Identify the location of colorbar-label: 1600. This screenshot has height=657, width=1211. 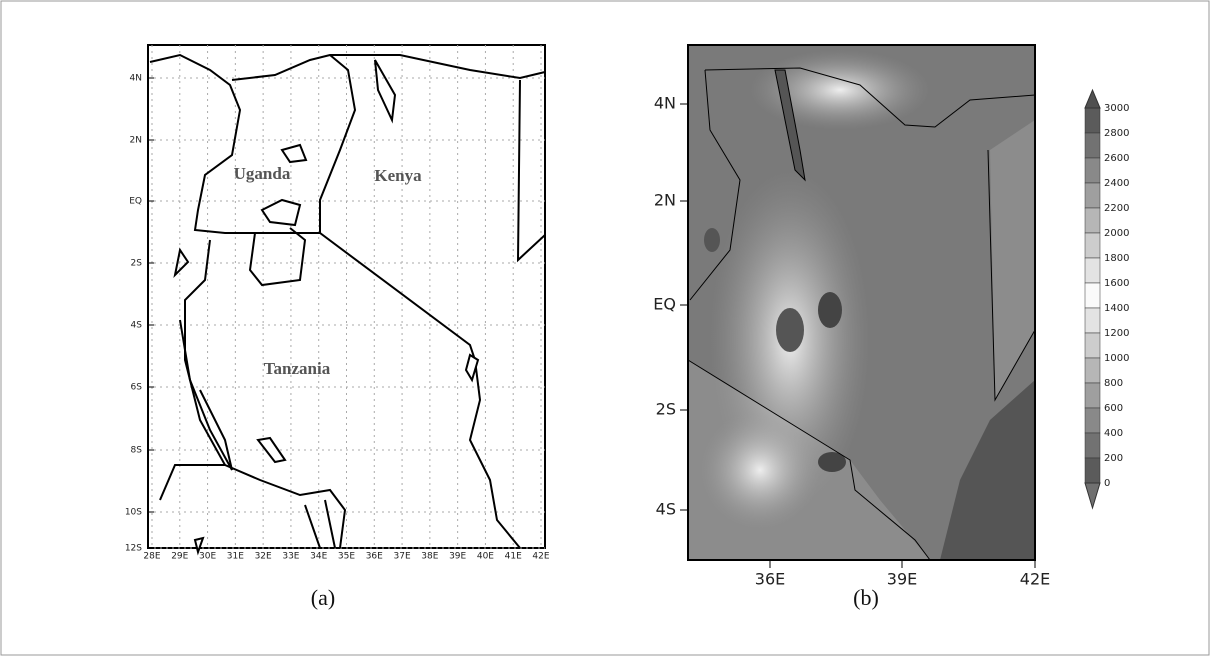
(1116, 283).